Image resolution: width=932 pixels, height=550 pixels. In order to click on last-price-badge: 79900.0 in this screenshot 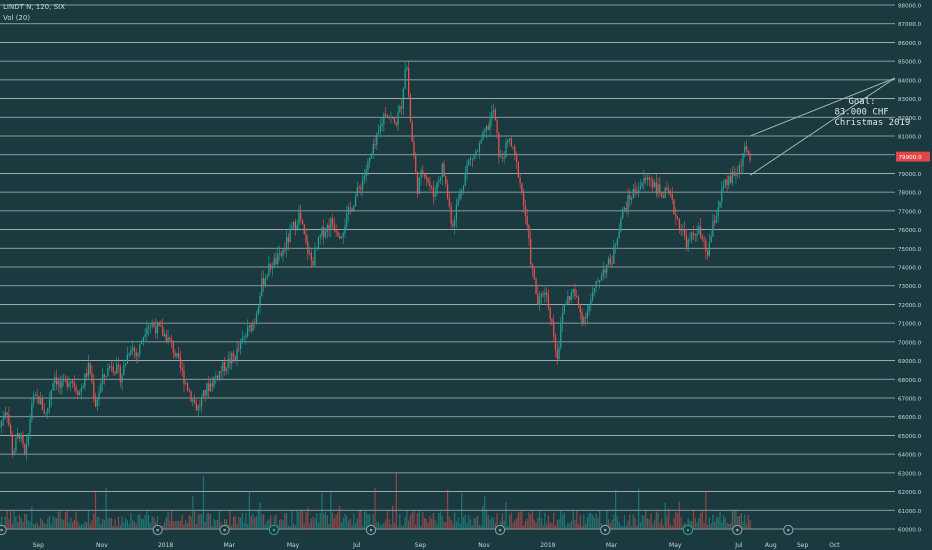, I will do `click(913, 156)`.